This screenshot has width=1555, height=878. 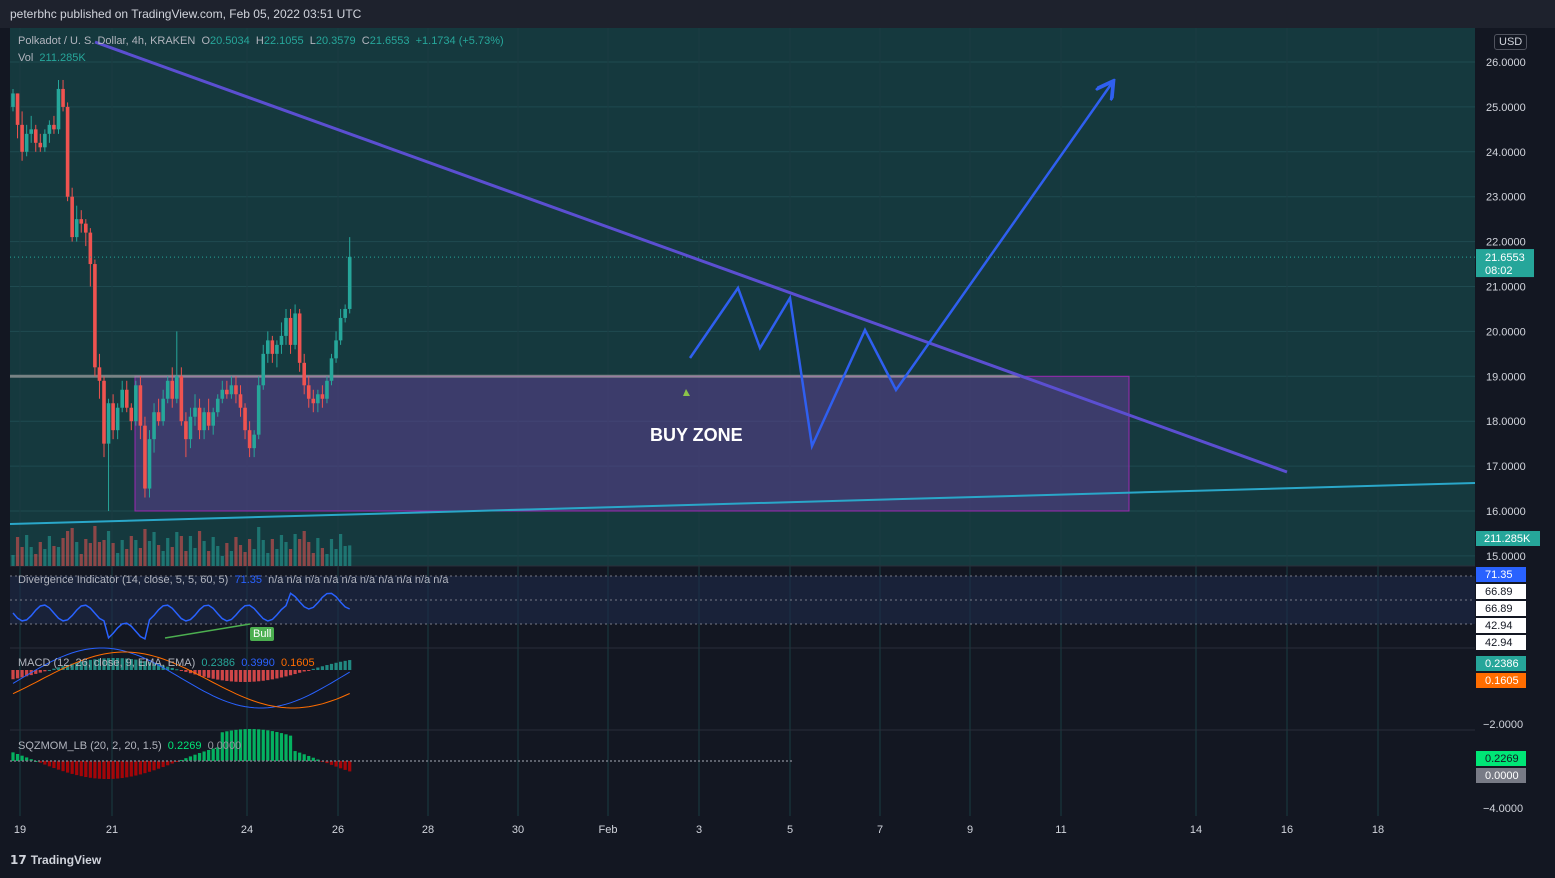 What do you see at coordinates (1502, 759) in the screenshot?
I see `sqz-badge-label: 0.2269` at bounding box center [1502, 759].